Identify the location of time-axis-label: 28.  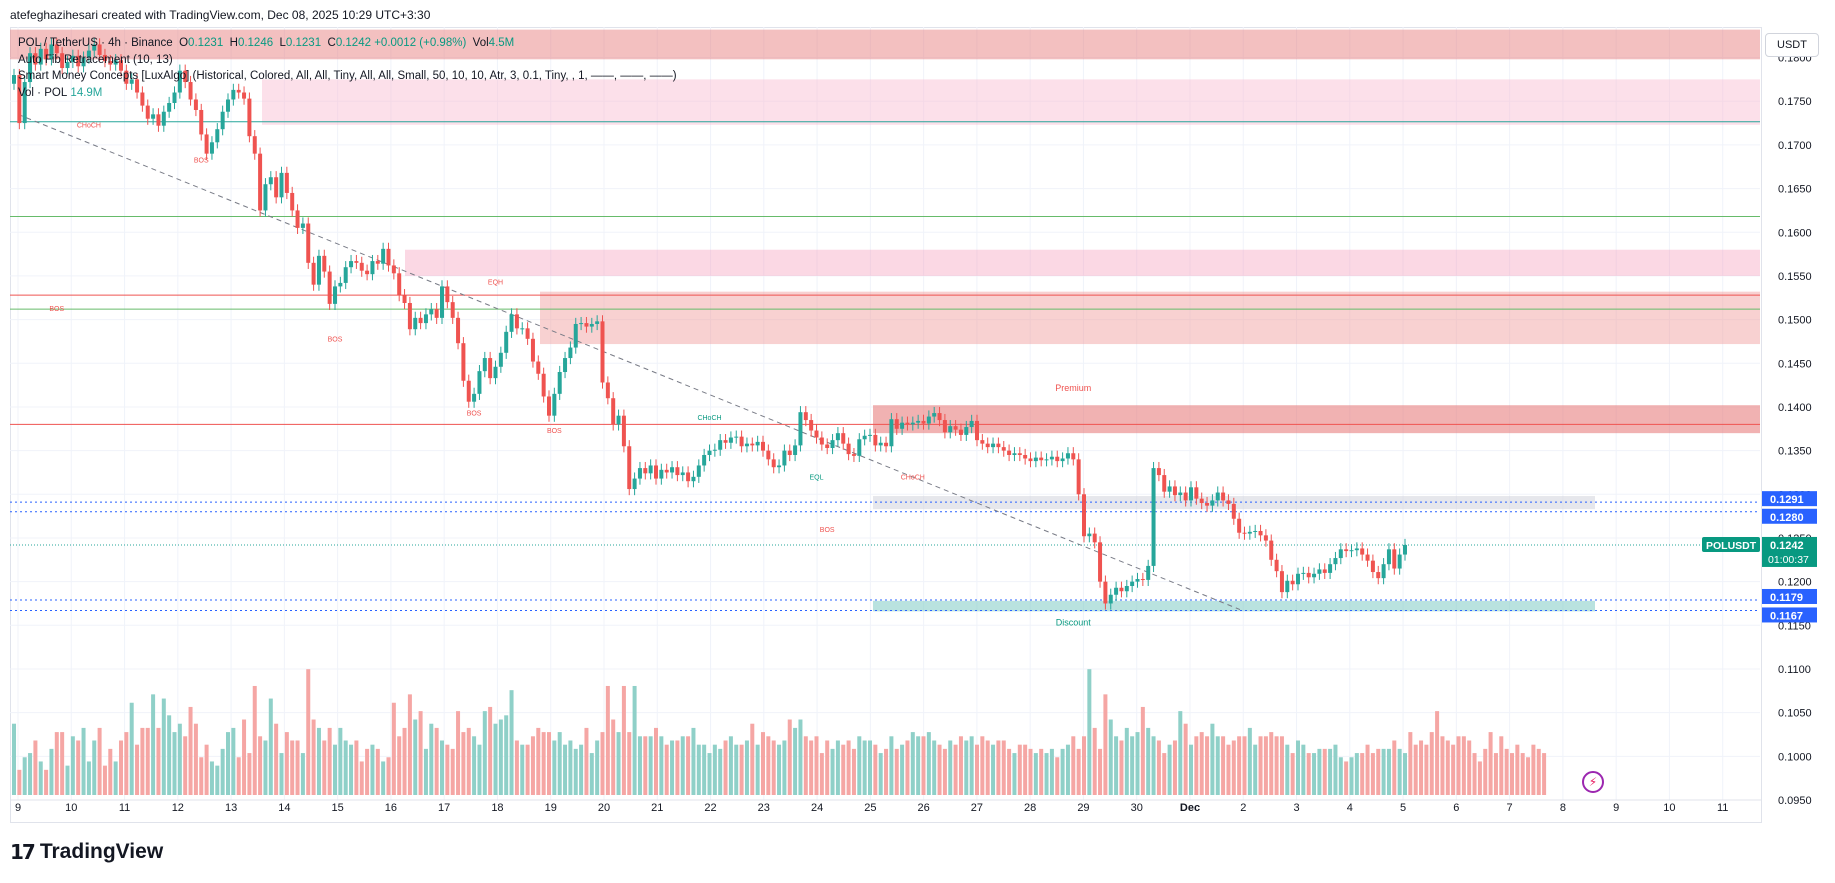
(1030, 808).